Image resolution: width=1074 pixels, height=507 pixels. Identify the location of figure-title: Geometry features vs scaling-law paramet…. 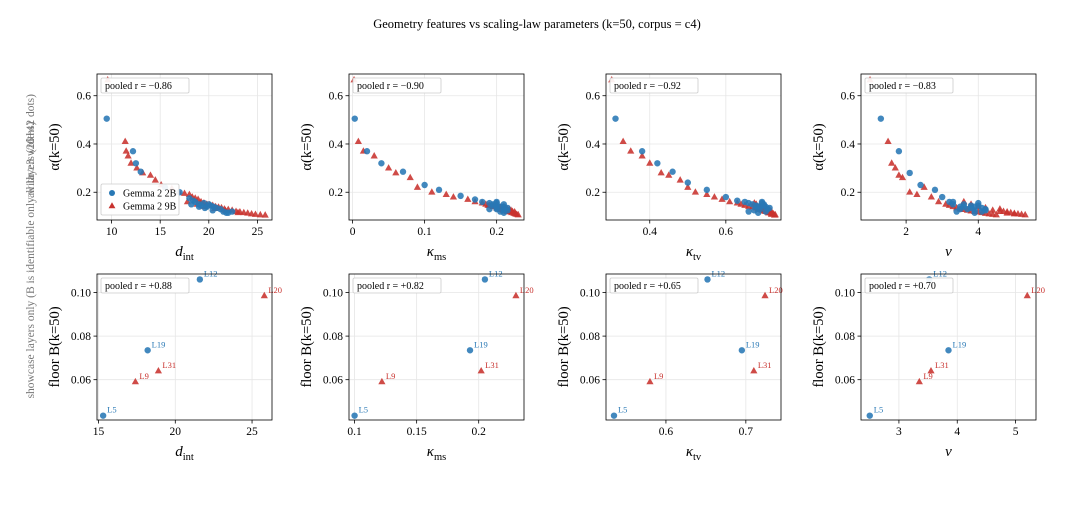
(537, 24).